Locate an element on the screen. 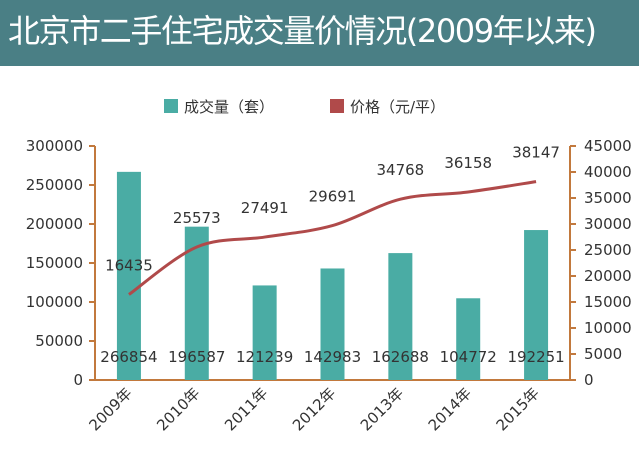  bar-value-label: 104772 is located at coordinates (468, 357).